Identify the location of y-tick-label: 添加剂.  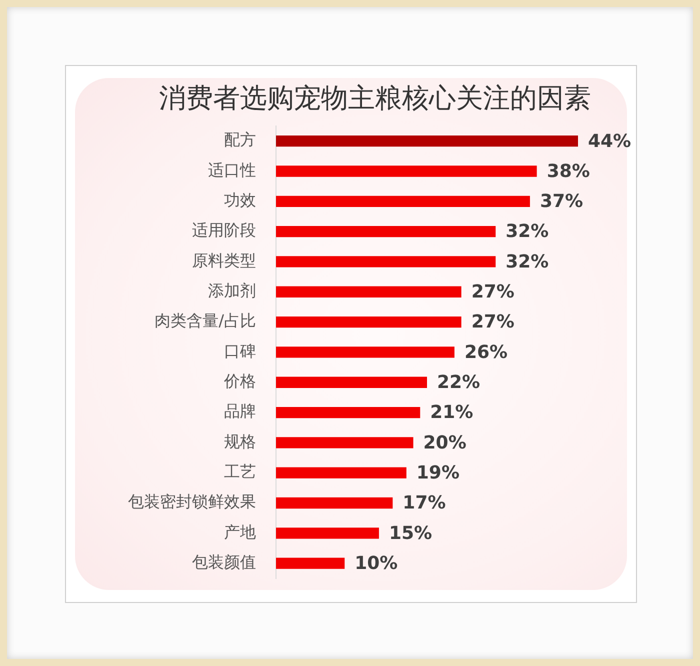
(232, 290).